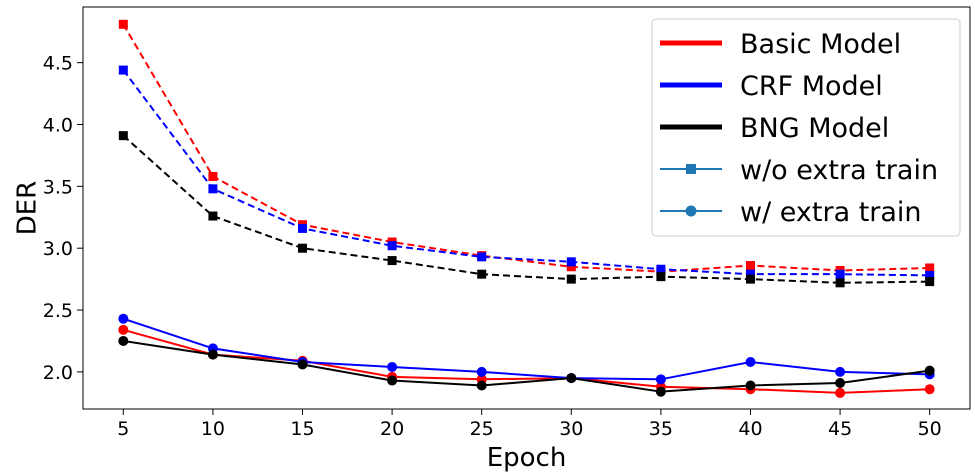 The width and height of the screenshot is (975, 475). What do you see at coordinates (571, 429) in the screenshot?
I see `x-tick-label: 30` at bounding box center [571, 429].